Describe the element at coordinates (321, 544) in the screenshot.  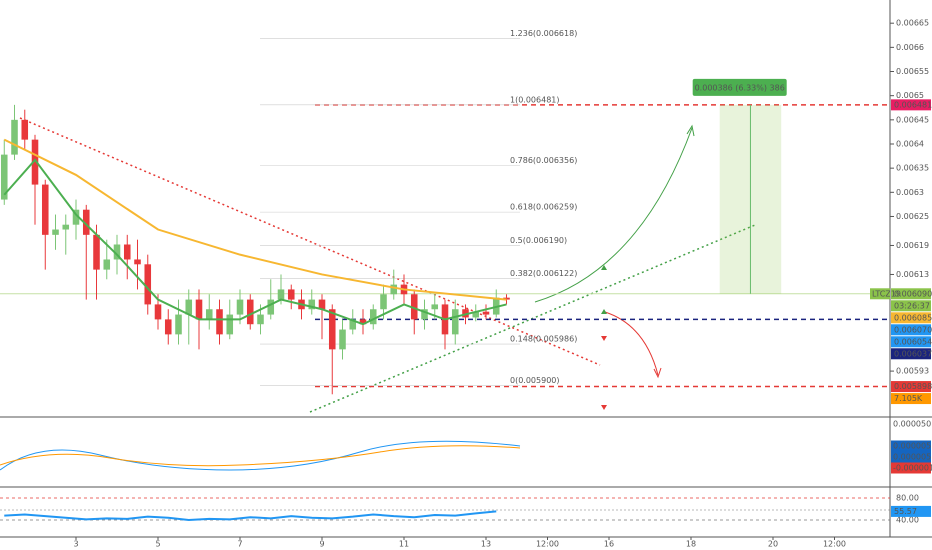
I see `x-tick-label: 9` at that location.